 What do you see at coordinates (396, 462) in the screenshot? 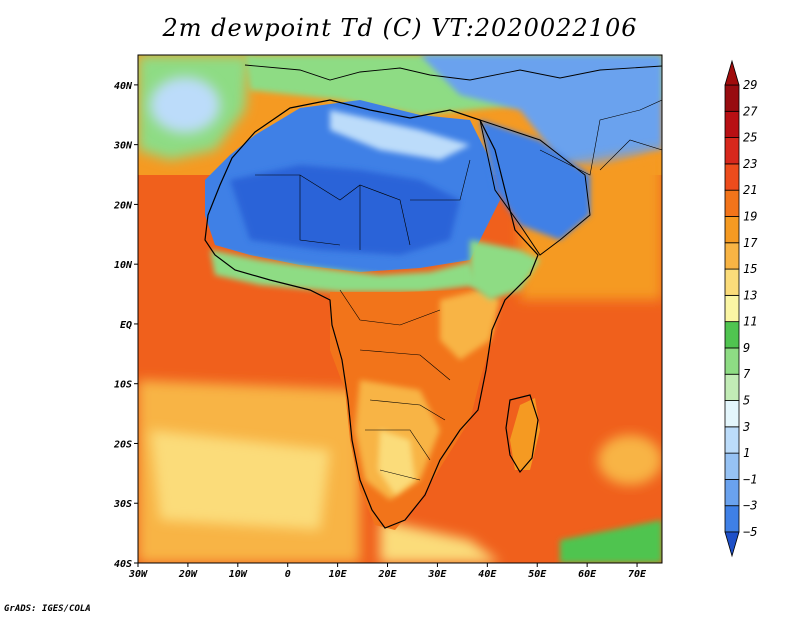
I see `kalahari-field` at bounding box center [396, 462].